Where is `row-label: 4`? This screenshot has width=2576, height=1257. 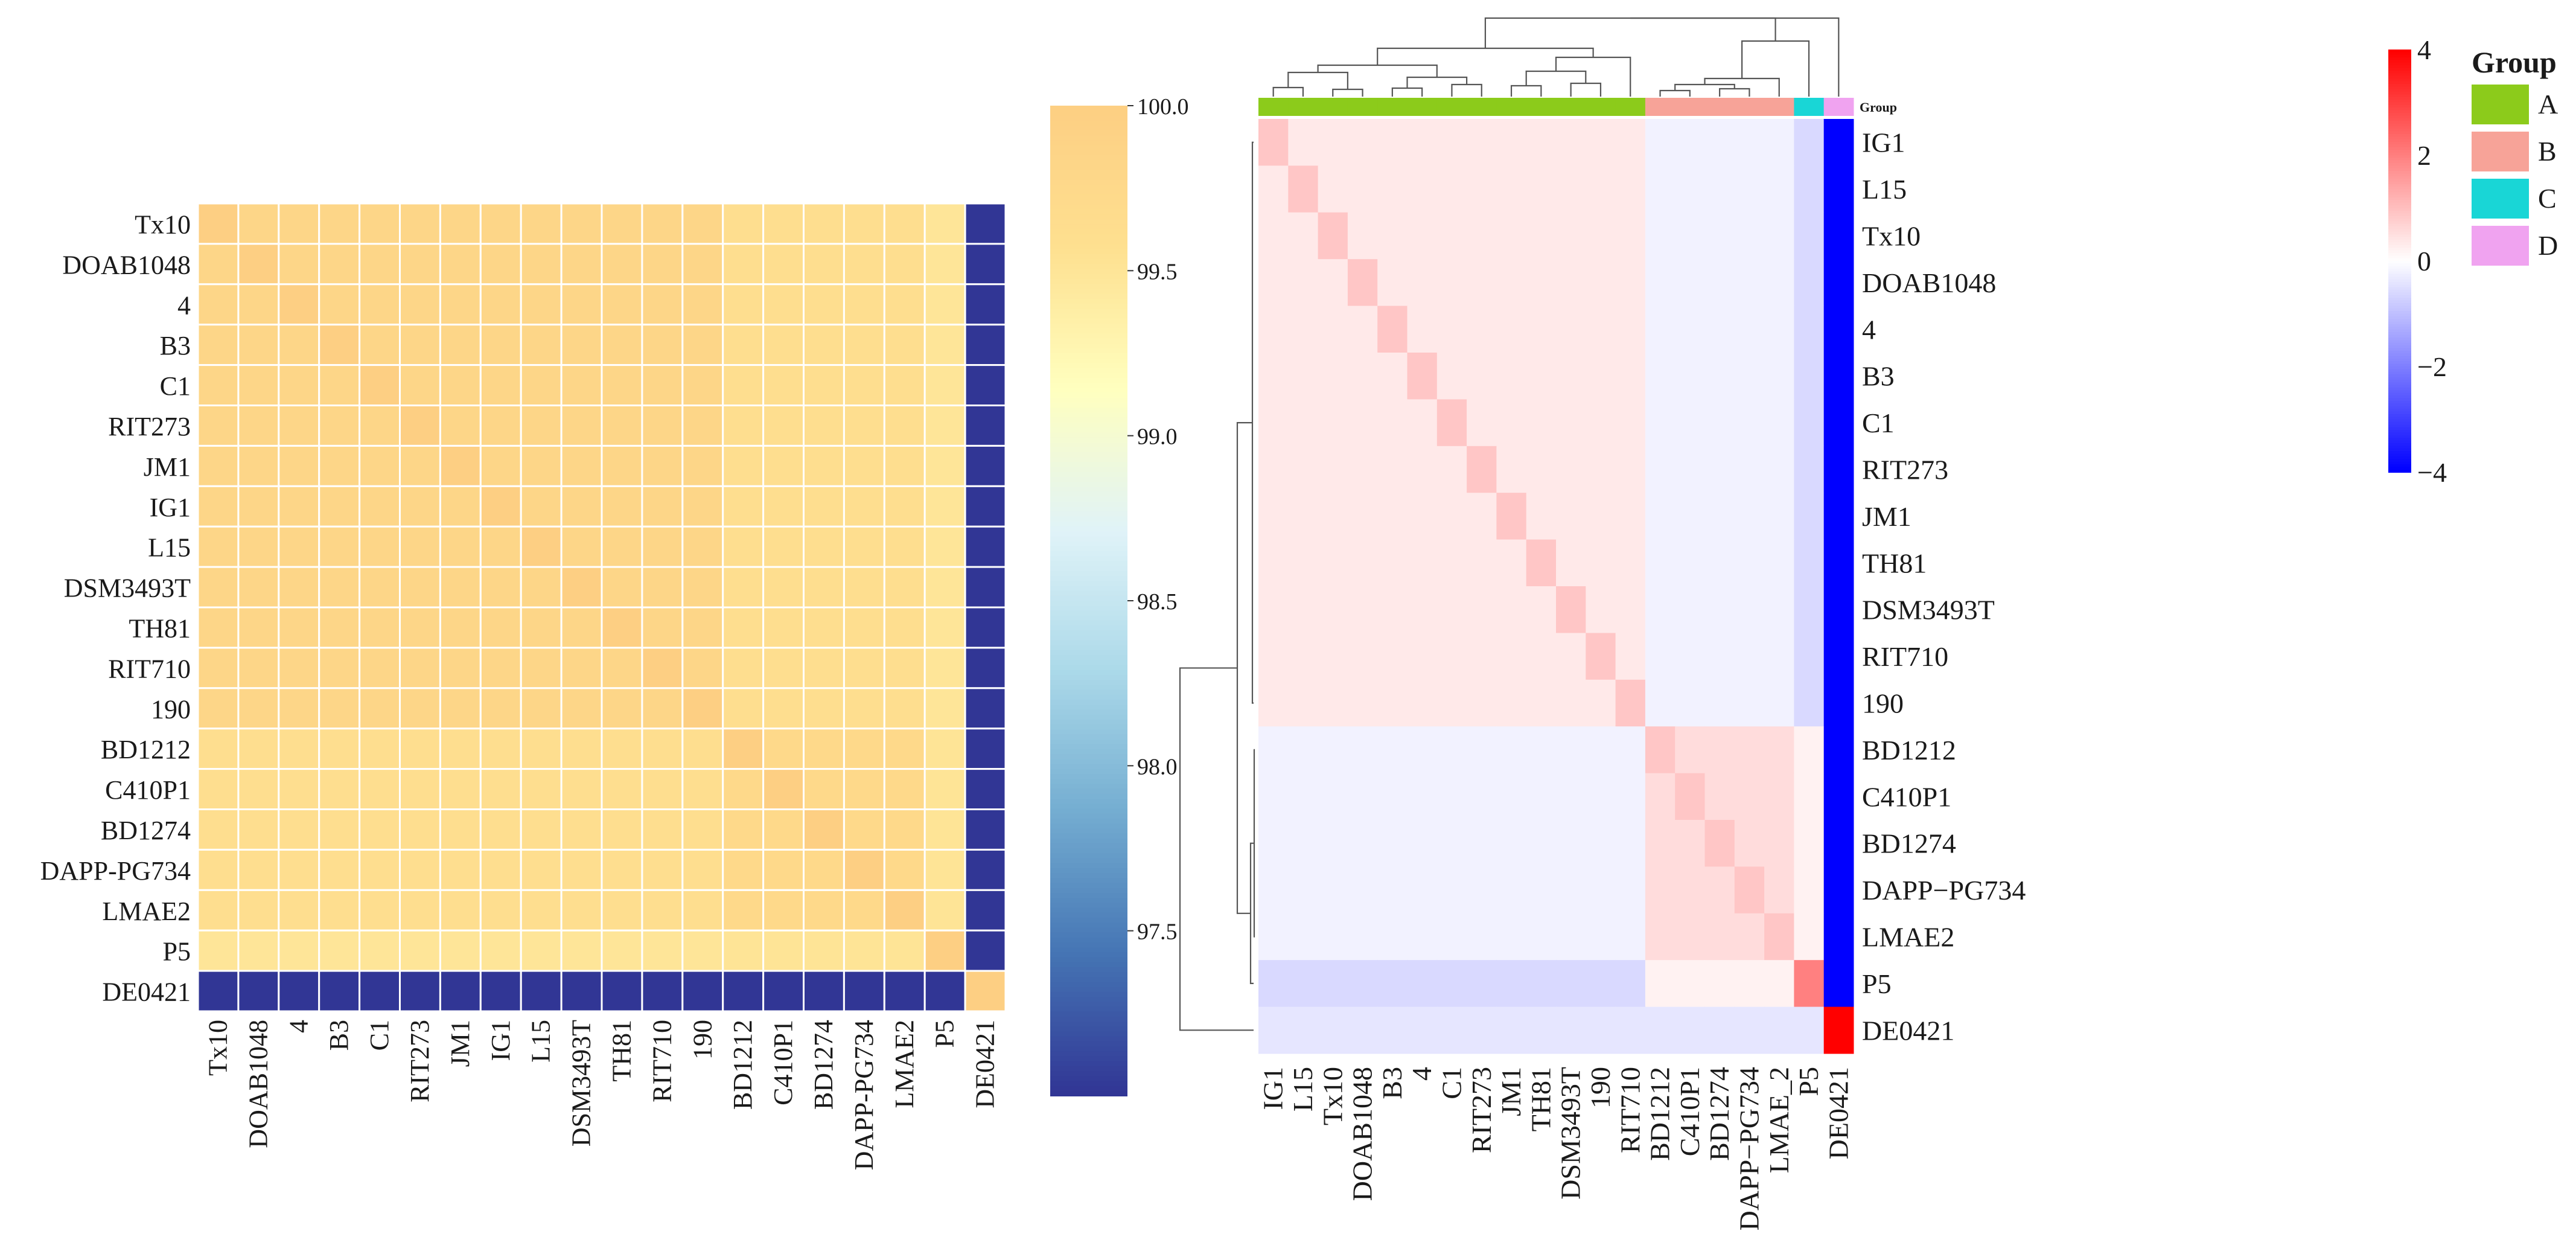 row-label: 4 is located at coordinates (184, 305).